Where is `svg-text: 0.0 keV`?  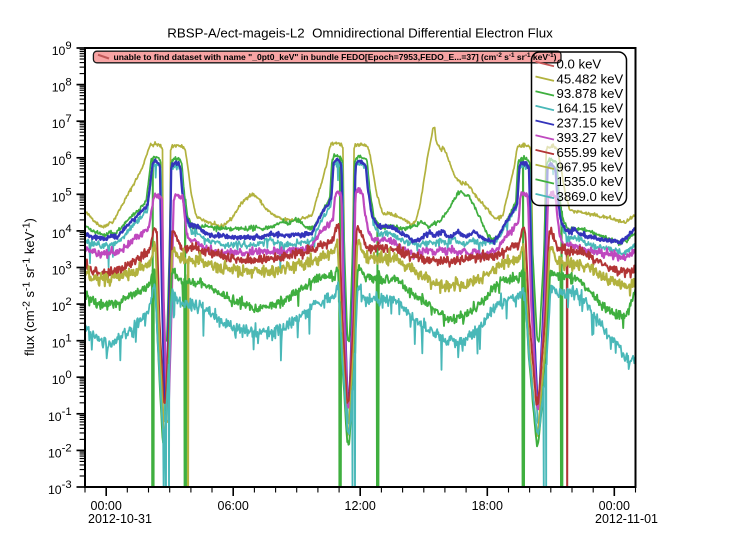 svg-text: 0.0 keV is located at coordinates (579, 64).